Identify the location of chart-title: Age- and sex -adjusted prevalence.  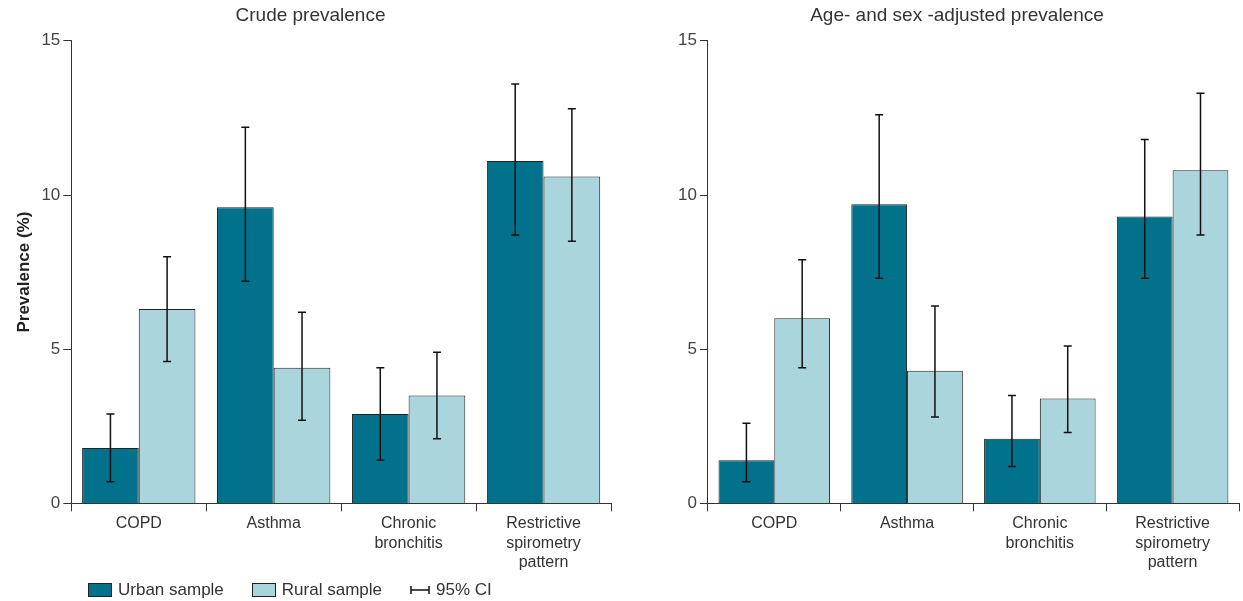
(957, 14).